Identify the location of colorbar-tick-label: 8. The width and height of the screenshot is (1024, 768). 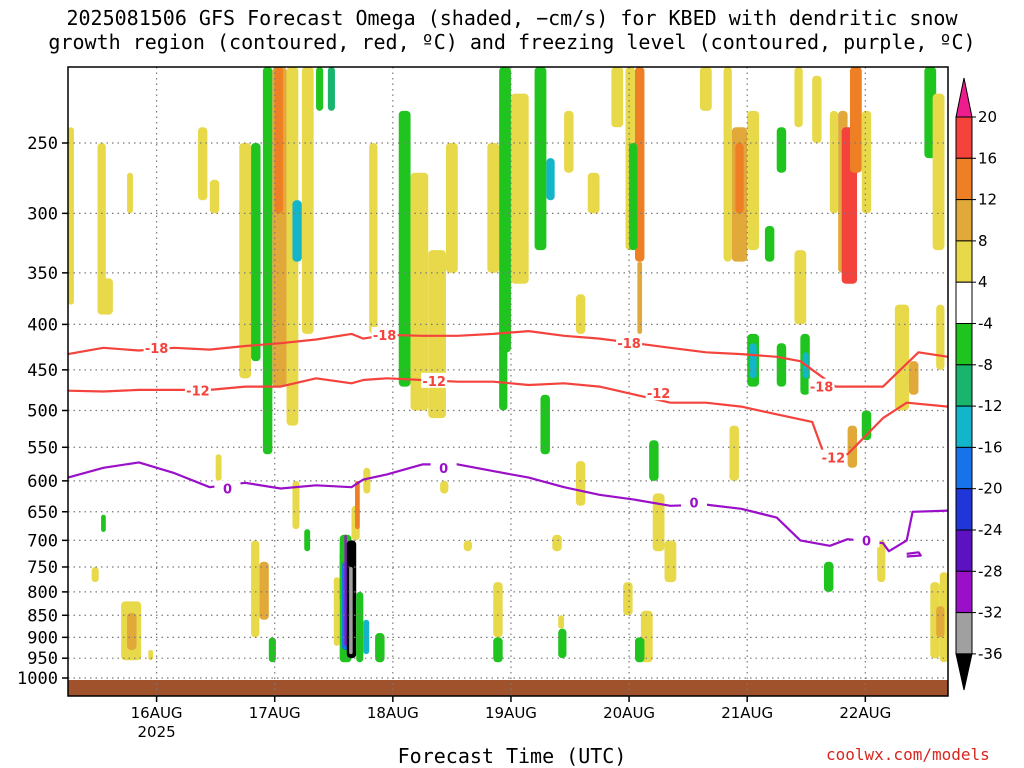
(983, 241).